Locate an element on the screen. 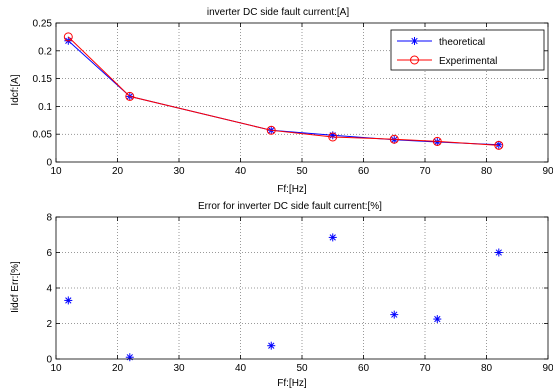  legend-marker-theoretical is located at coordinates (414, 41).